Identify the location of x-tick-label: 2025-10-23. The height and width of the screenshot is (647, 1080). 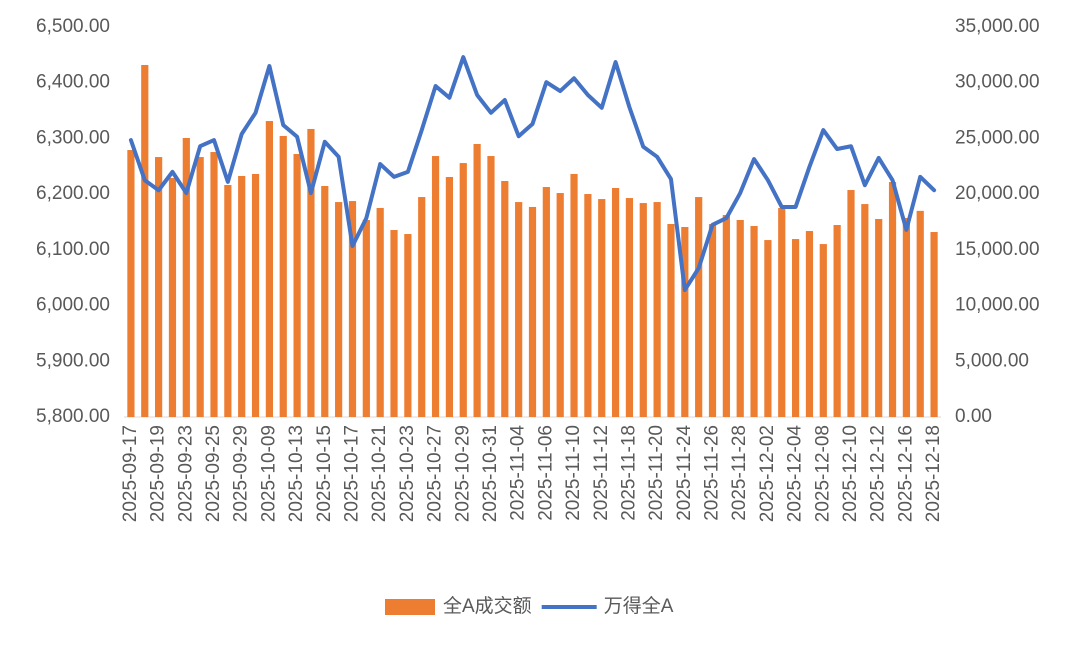
(407, 473).